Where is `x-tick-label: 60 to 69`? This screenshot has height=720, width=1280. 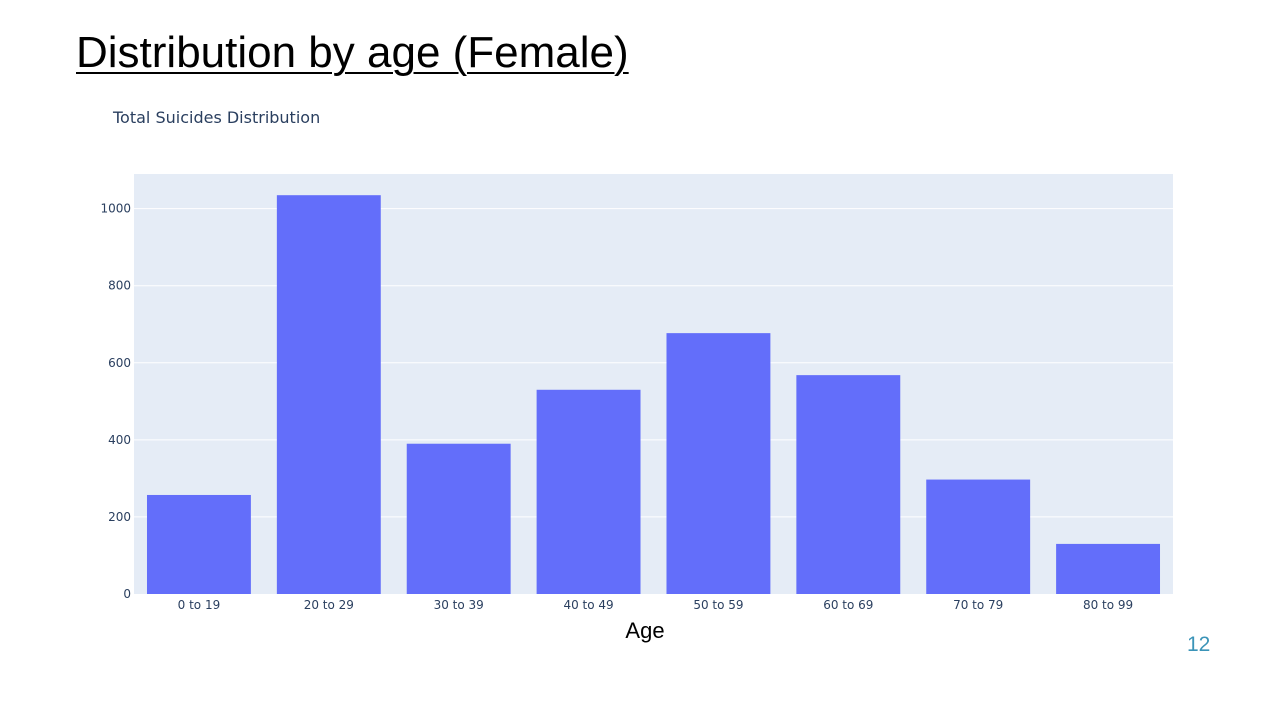
x-tick-label: 60 to 69 is located at coordinates (848, 605).